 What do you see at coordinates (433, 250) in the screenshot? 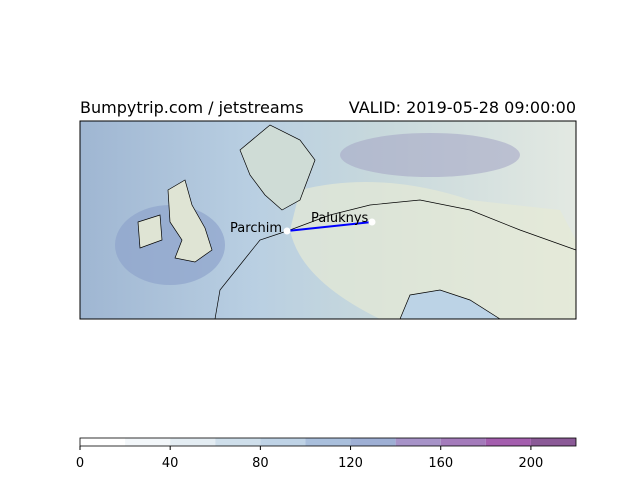
I see `land` at bounding box center [433, 250].